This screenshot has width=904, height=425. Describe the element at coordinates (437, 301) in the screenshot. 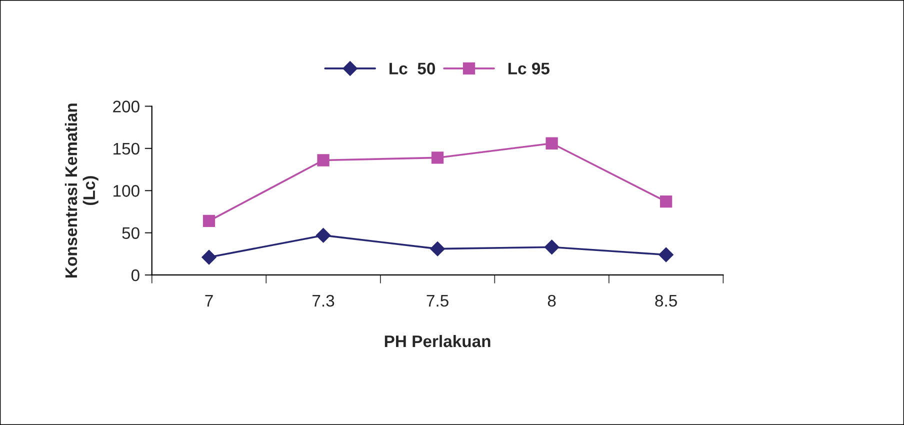

I see `x-tick-label: 7.5` at that location.